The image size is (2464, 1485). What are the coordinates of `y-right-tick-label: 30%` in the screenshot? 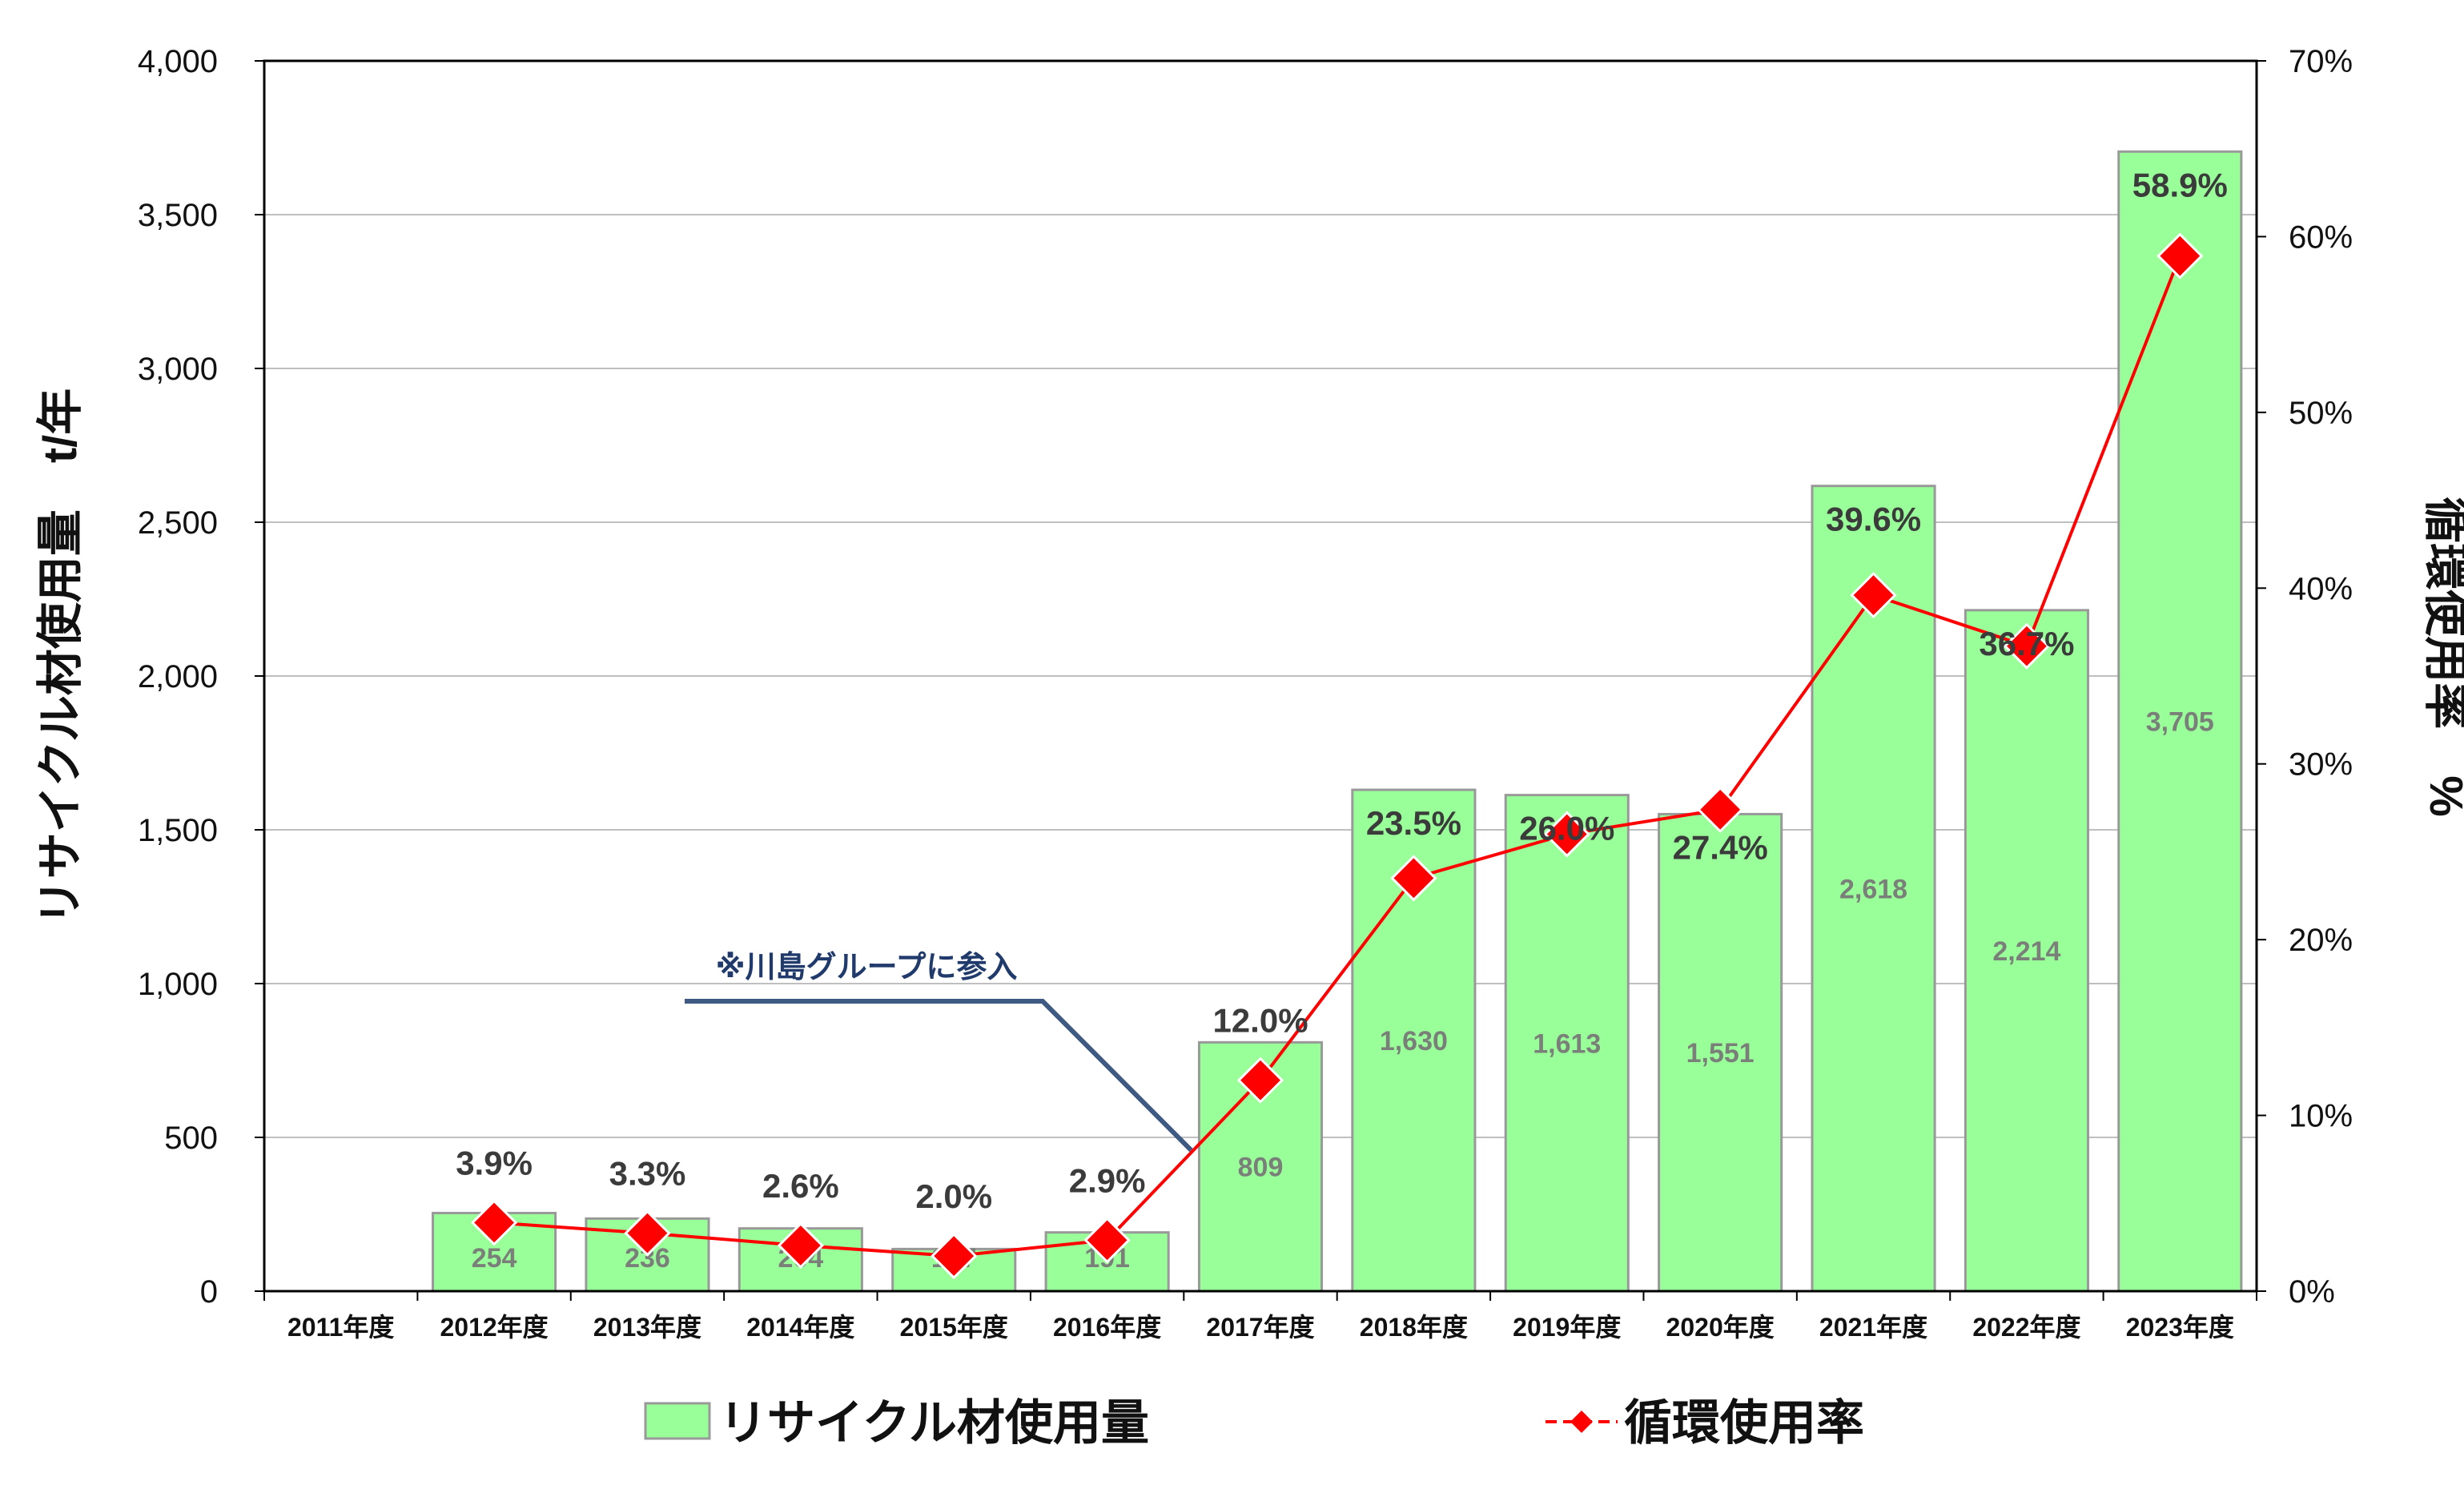 It's located at (2321, 765).